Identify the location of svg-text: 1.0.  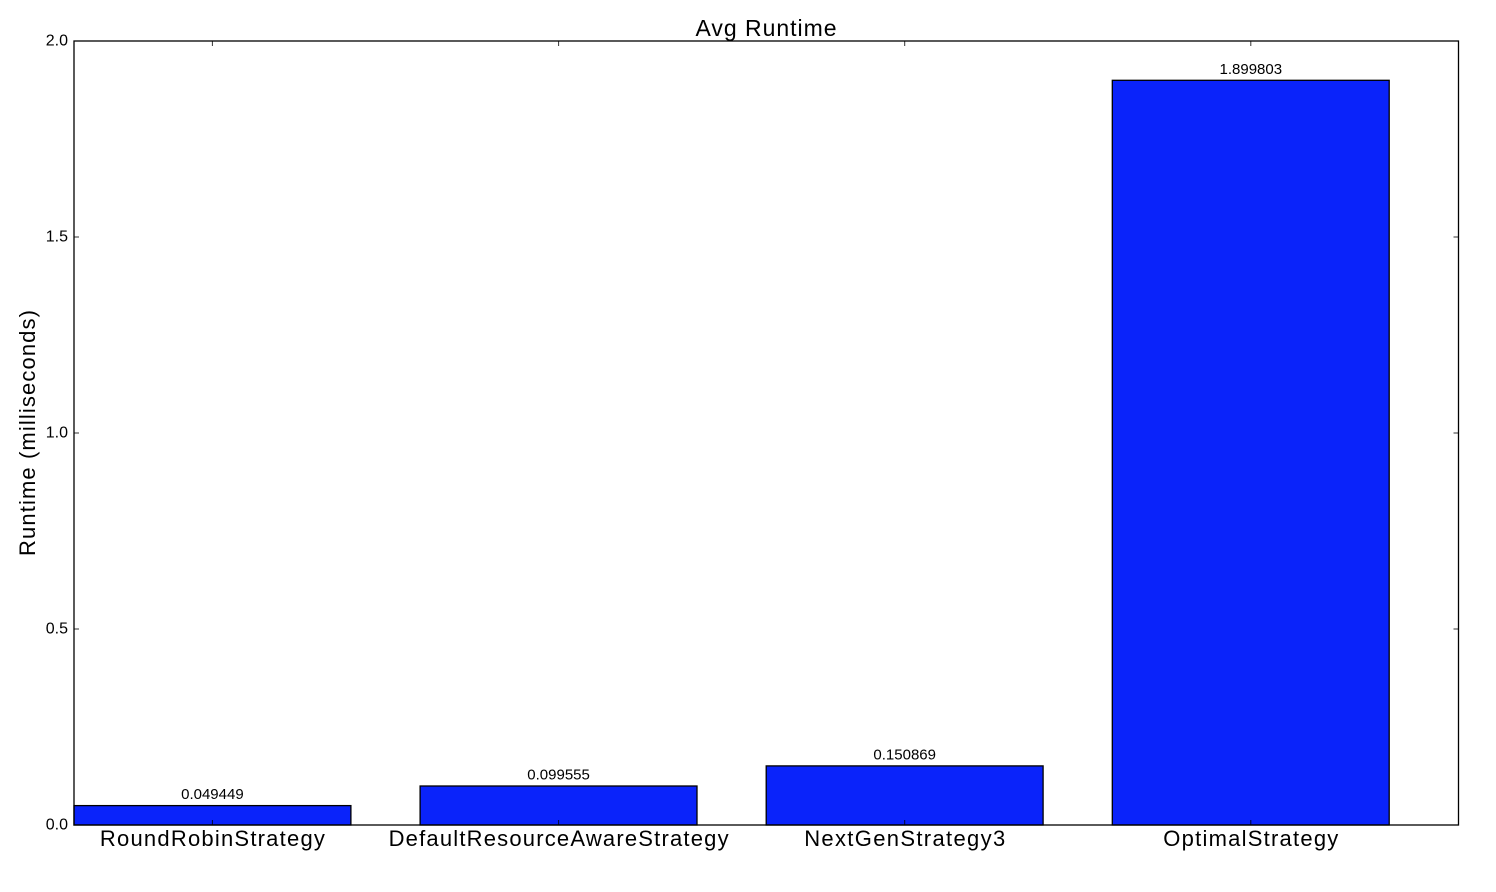
(57, 433).